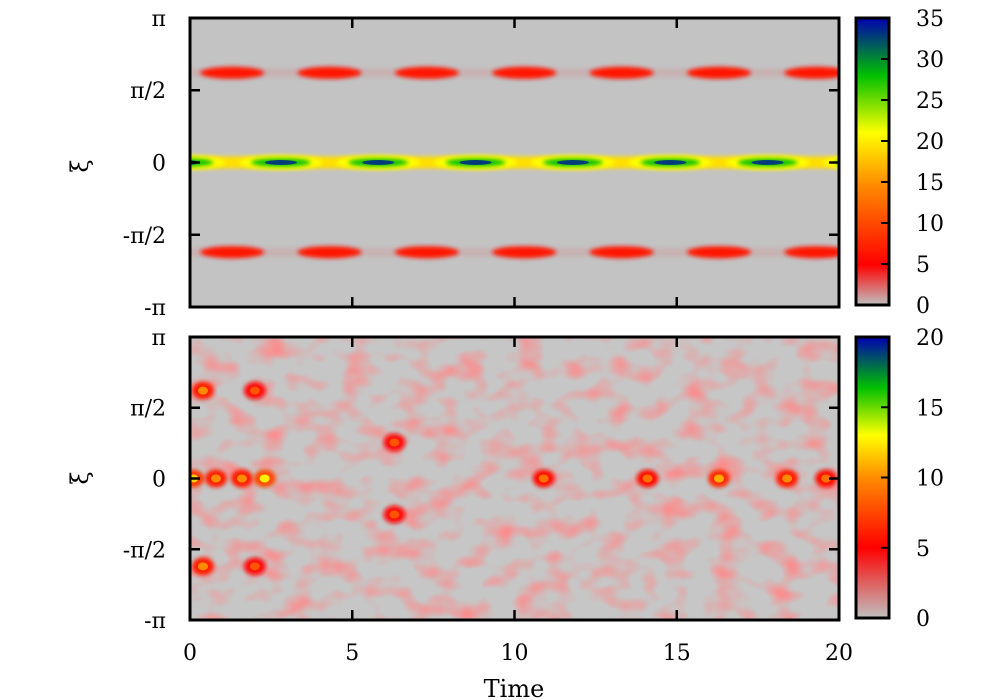 This screenshot has height=700, width=1000. What do you see at coordinates (352, 653) in the screenshot?
I see `x-tick-label: 5` at bounding box center [352, 653].